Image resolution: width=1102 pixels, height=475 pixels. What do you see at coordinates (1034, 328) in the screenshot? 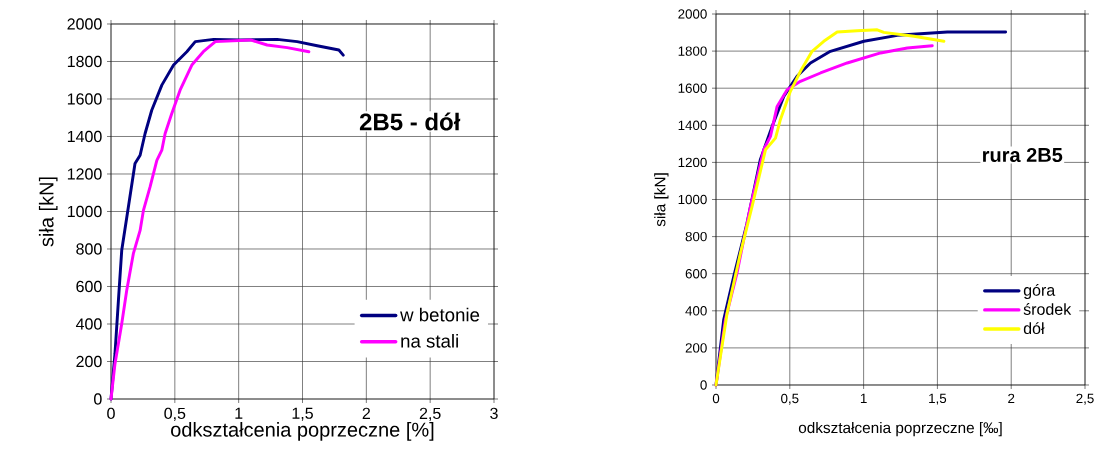
I see `legend-label: dół` at bounding box center [1034, 328].